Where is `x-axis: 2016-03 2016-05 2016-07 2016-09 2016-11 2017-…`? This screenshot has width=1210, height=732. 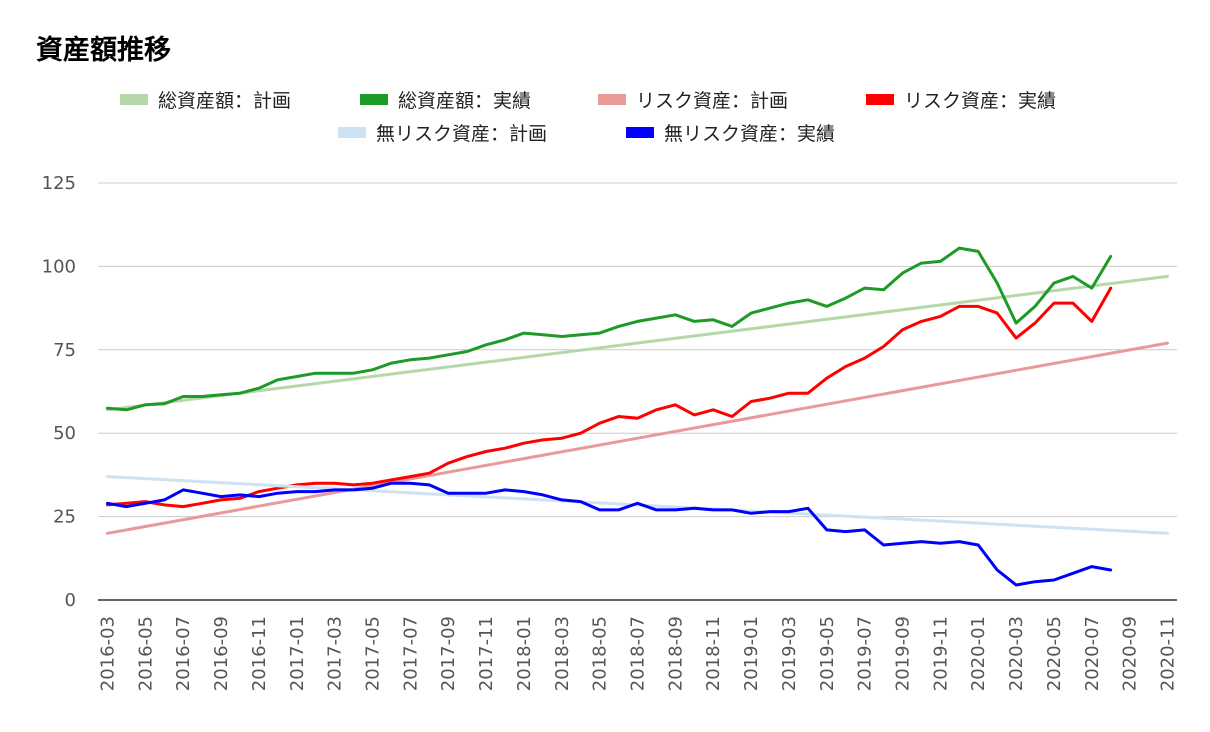 x-axis: 2016-03 2016-05 2016-07 2016-09 2016-11 2017-… is located at coordinates (638, 645).